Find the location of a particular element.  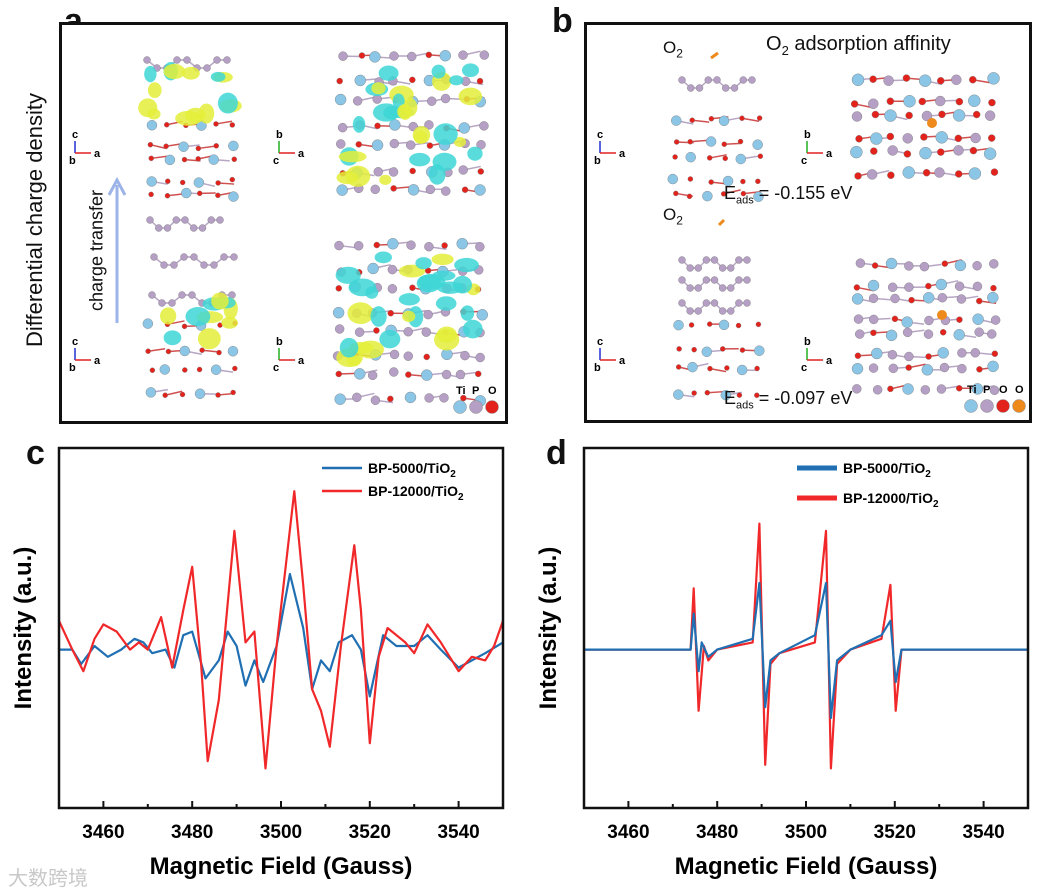

axis-label-depth: c is located at coordinates (804, 368).